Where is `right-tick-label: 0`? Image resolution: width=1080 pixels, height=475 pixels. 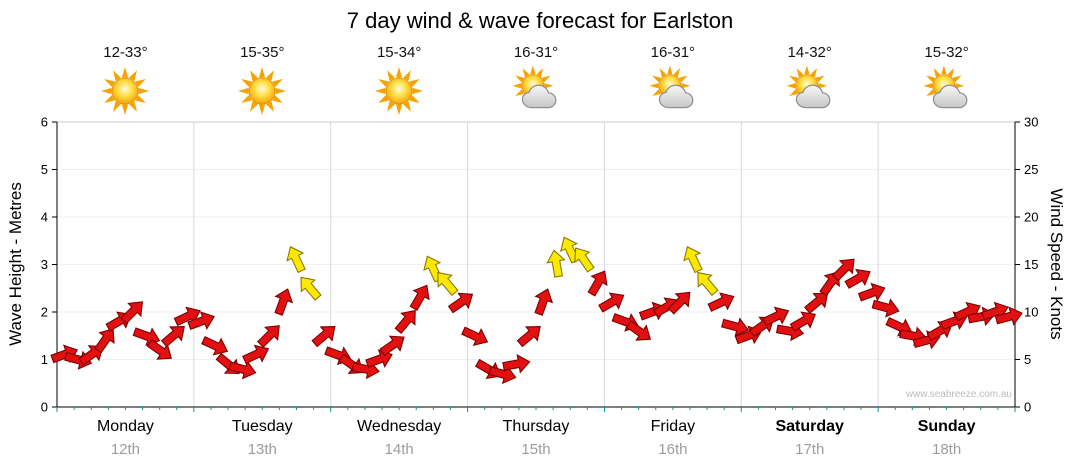 right-tick-label: 0 is located at coordinates (1027, 407).